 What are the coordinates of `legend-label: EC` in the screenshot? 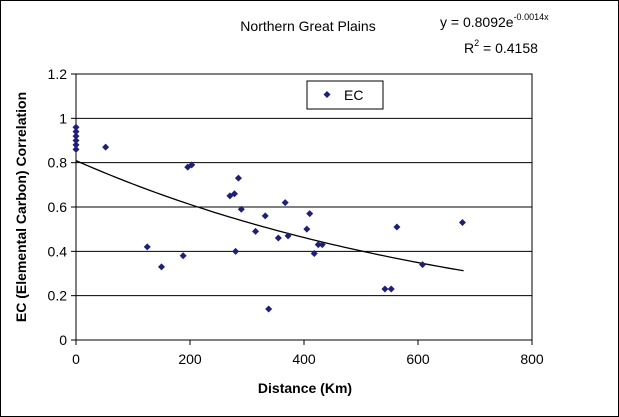 It's located at (353, 95).